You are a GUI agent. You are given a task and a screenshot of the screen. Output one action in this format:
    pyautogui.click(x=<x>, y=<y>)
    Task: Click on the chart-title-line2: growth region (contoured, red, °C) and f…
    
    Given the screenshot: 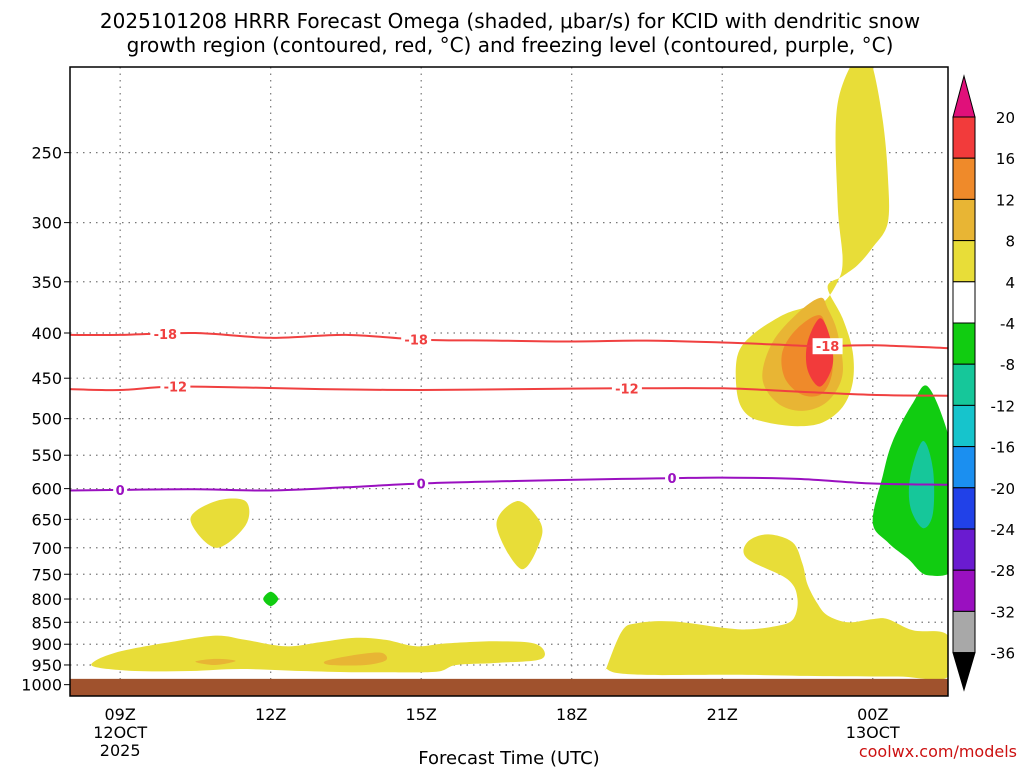 What is the action you would take?
    pyautogui.click(x=510, y=45)
    